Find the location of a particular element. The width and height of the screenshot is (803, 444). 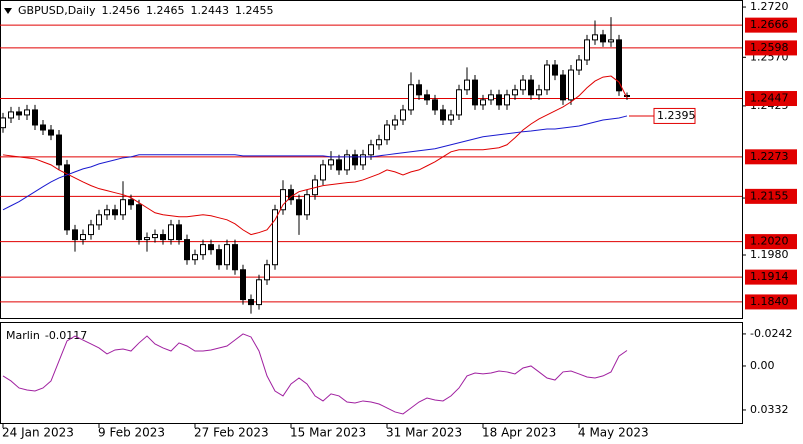

y-tick-label: 0.0332 is located at coordinates (769, 409).